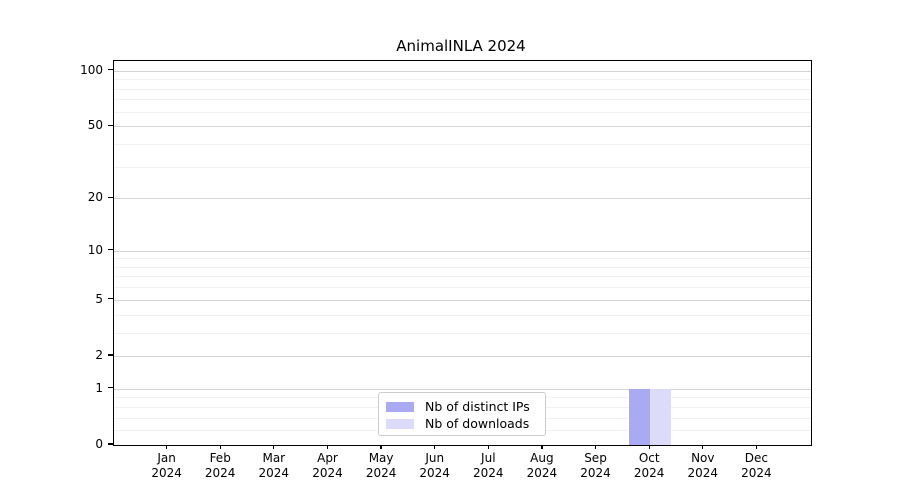 The image size is (900, 500). I want to click on y-tick-label: 10, so click(95, 249).